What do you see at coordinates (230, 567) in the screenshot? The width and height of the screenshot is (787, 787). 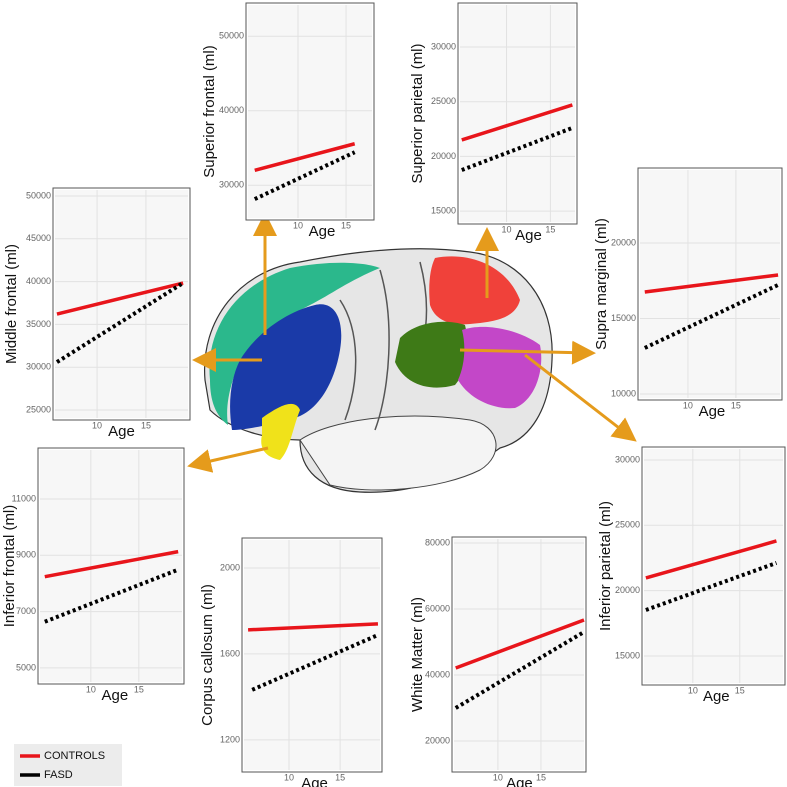 I see `y-tick-label: 2000` at bounding box center [230, 567].